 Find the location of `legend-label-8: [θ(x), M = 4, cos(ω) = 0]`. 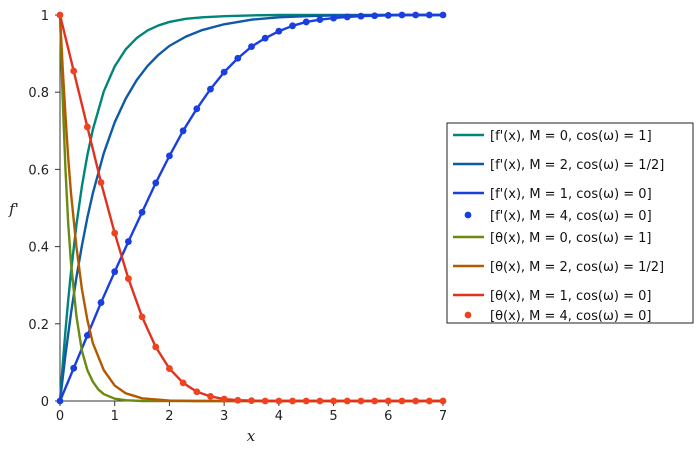

legend-label-8: [θ(x), M = 4, cos(ω) = 0] is located at coordinates (570, 316).